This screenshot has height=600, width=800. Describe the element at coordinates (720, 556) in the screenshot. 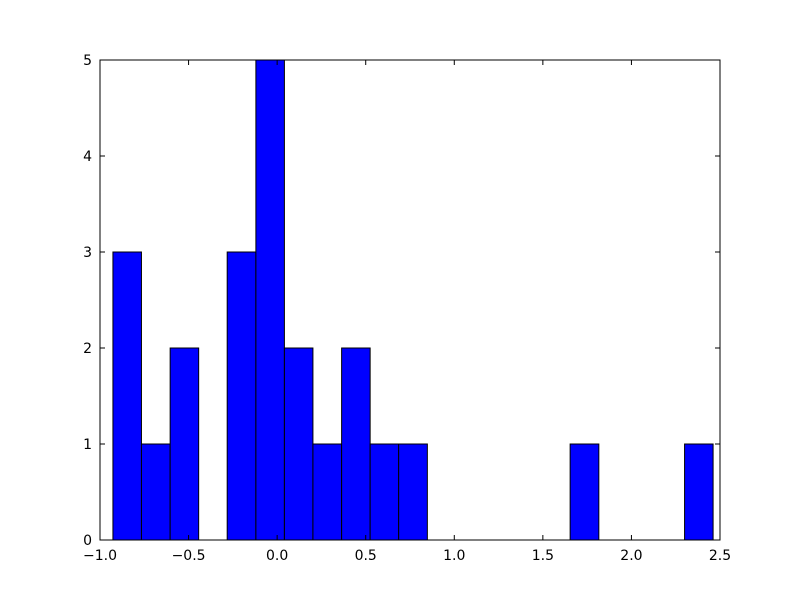

I see `x-tick-label: 2.5` at that location.